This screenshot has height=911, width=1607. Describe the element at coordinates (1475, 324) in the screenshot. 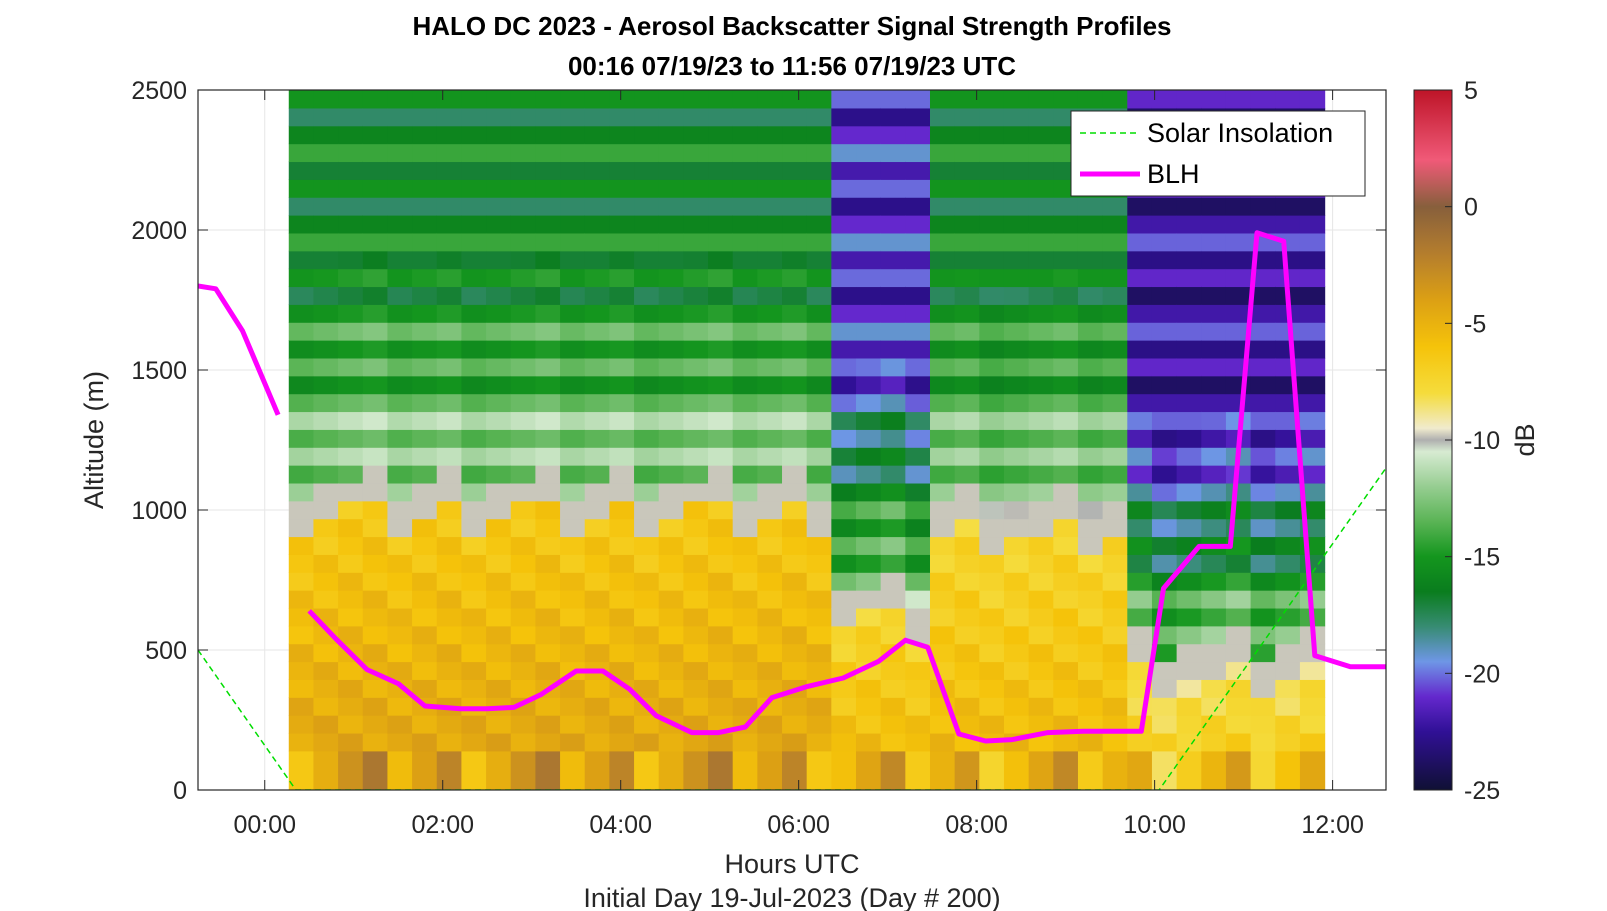

I see `colorbar-tick-label: -5` at that location.